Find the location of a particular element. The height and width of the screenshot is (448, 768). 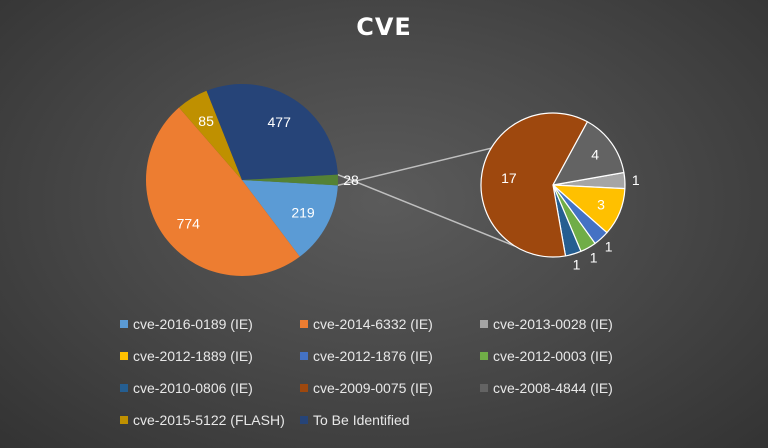

main-slice-cve-2016-0189-ie is located at coordinates (290, 218).